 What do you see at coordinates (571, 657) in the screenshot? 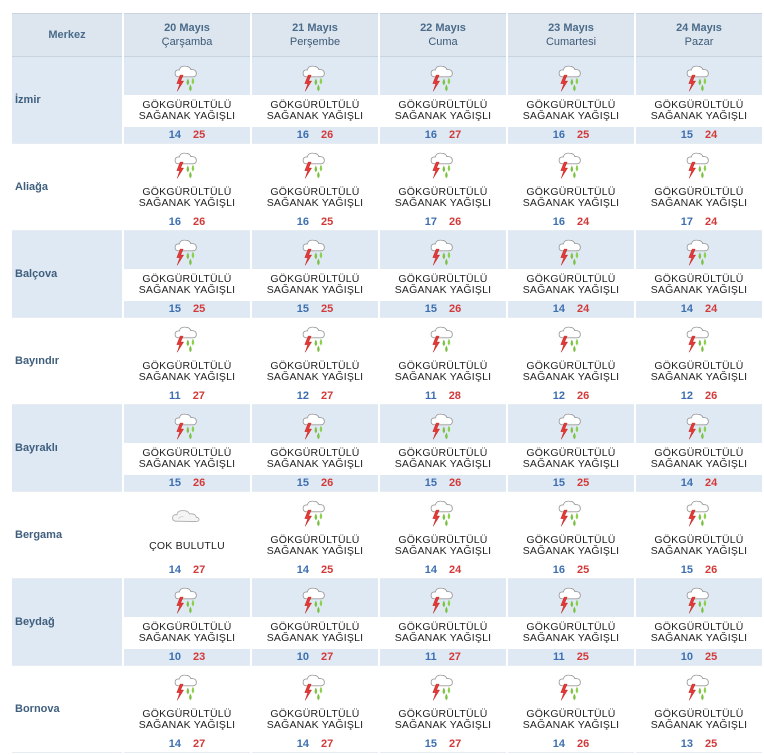
I see `temperature-range: 11 25` at bounding box center [571, 657].